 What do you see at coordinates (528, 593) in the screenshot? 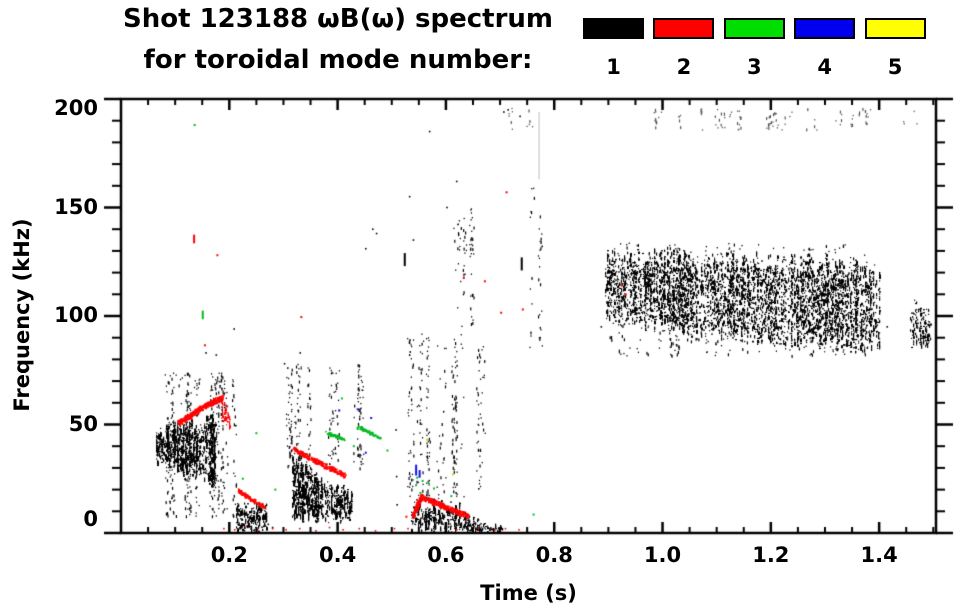
I see `x-axis-title: Time (s)` at bounding box center [528, 593].